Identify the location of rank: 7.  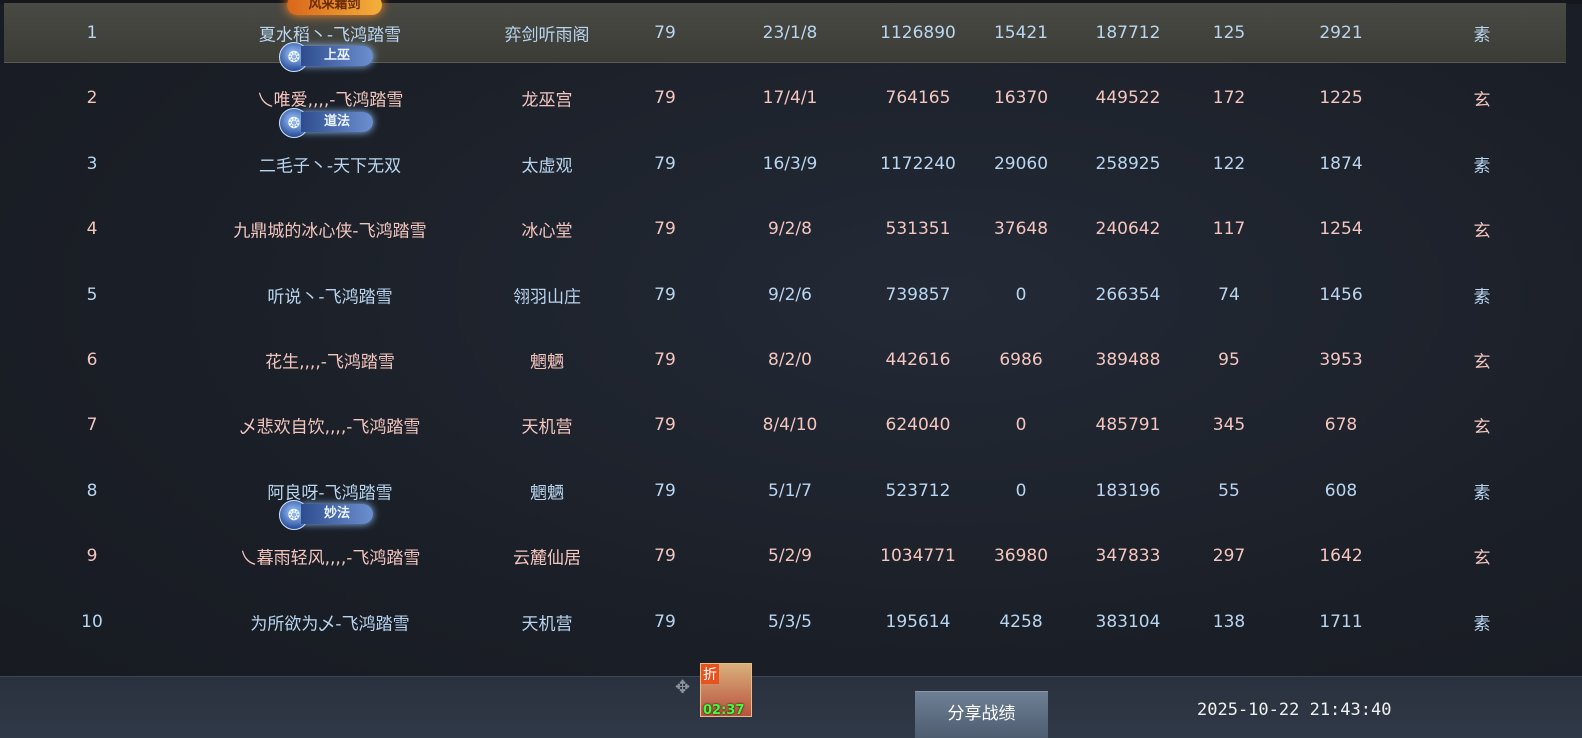
(92, 425).